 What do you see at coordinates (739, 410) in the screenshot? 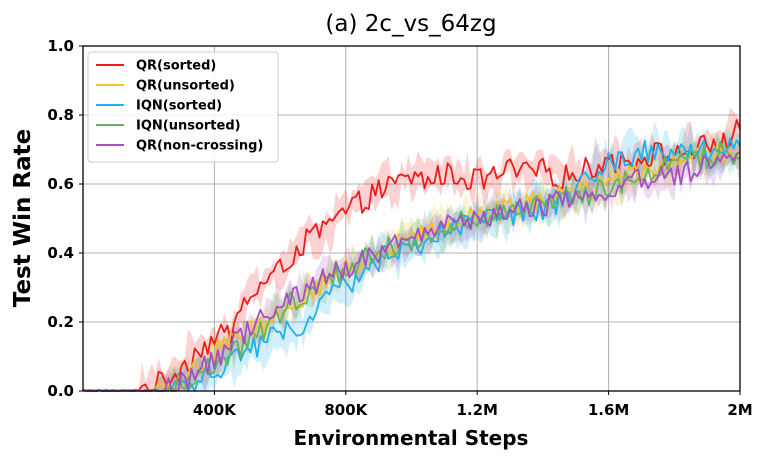
I see `x-tick-label: 2M` at bounding box center [739, 410].